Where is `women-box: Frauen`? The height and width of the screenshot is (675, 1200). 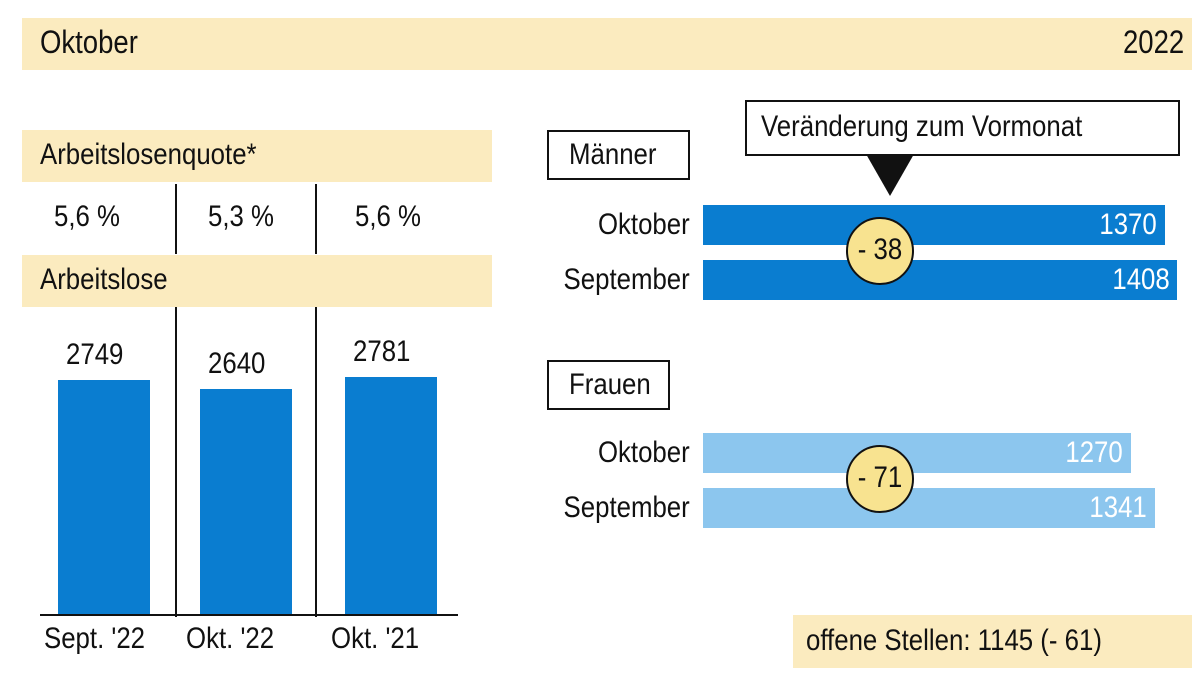
women-box: Frauen is located at coordinates (608, 385).